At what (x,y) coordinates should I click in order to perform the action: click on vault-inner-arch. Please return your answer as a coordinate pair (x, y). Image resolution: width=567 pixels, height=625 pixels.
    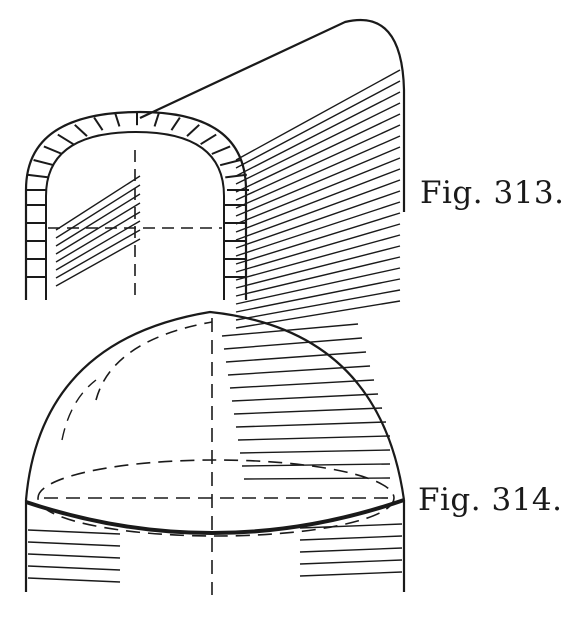
    Looking at the image, I should click on (135, 215).